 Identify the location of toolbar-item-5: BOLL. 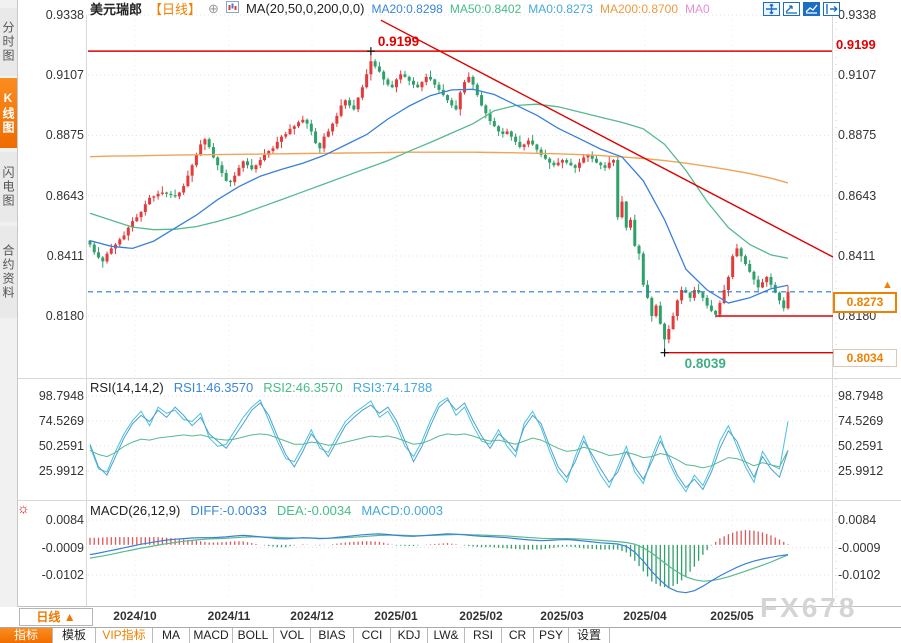
(253, 635).